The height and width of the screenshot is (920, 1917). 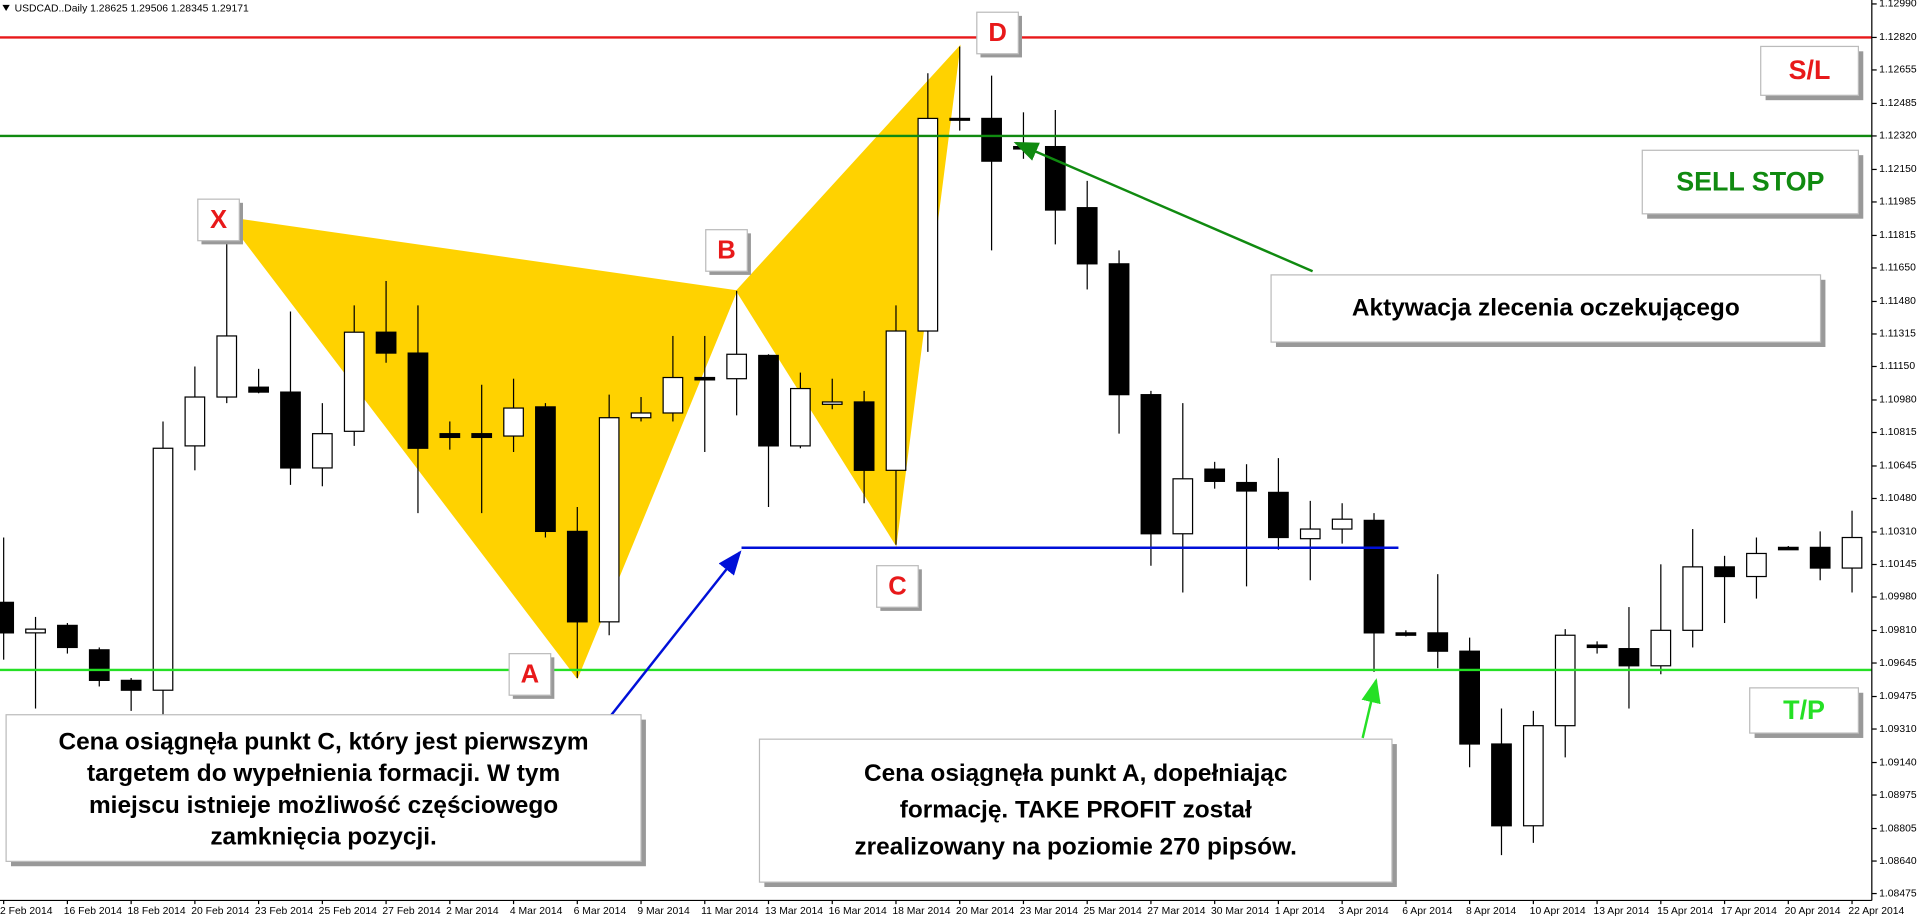 I want to click on annotation-text: zamknięcia pozycji., so click(x=323, y=837).